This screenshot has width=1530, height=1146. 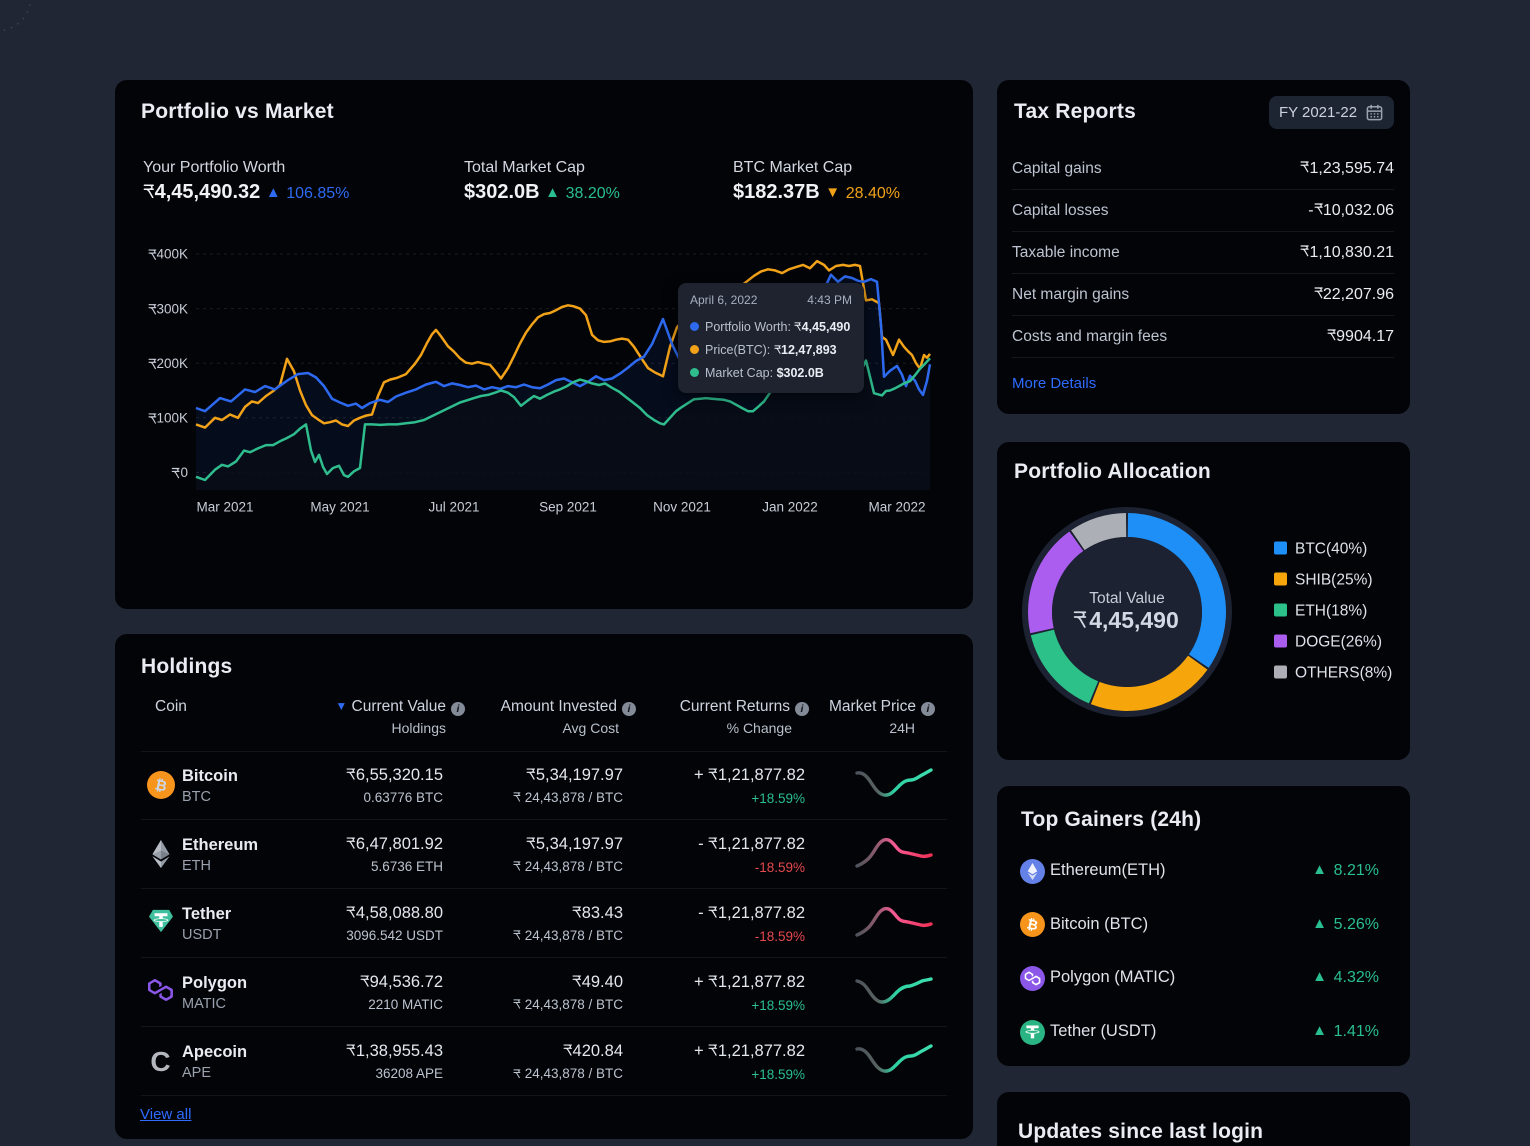 What do you see at coordinates (1343, 673) in the screenshot?
I see `svg-text: OTHERS(8%)` at bounding box center [1343, 673].